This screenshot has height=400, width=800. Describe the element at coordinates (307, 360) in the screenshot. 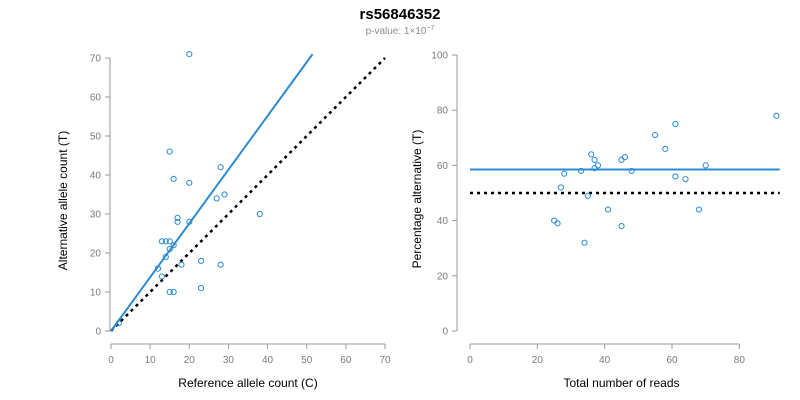

I see `allele-x-tick-label: 50` at that location.